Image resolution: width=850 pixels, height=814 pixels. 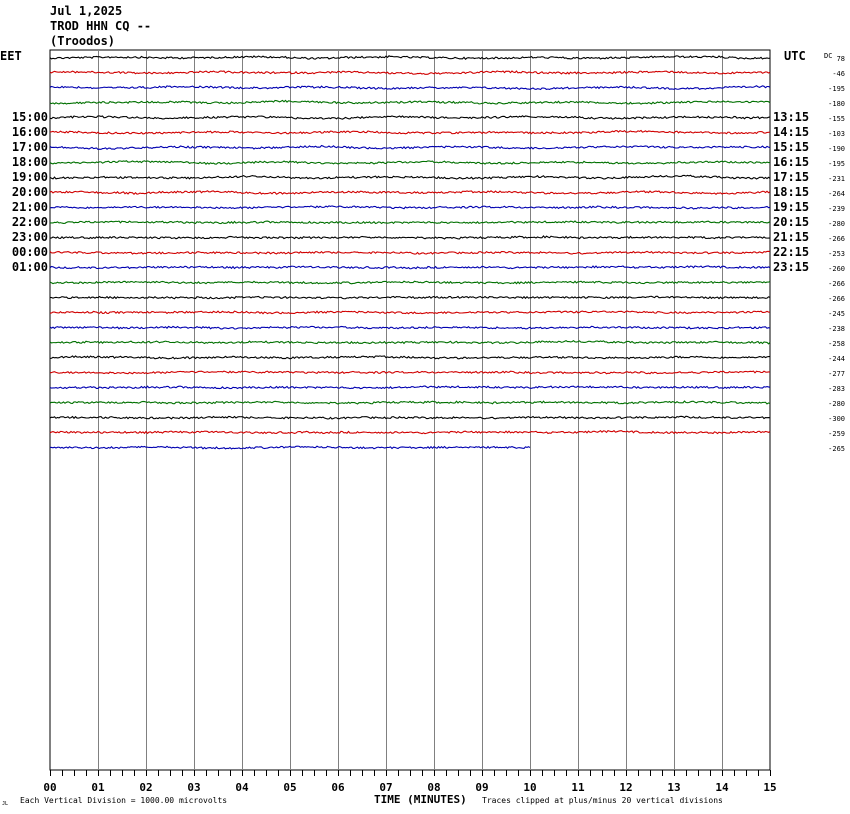 I want to click on dc-offset-label: -283, so click(x=836, y=389).